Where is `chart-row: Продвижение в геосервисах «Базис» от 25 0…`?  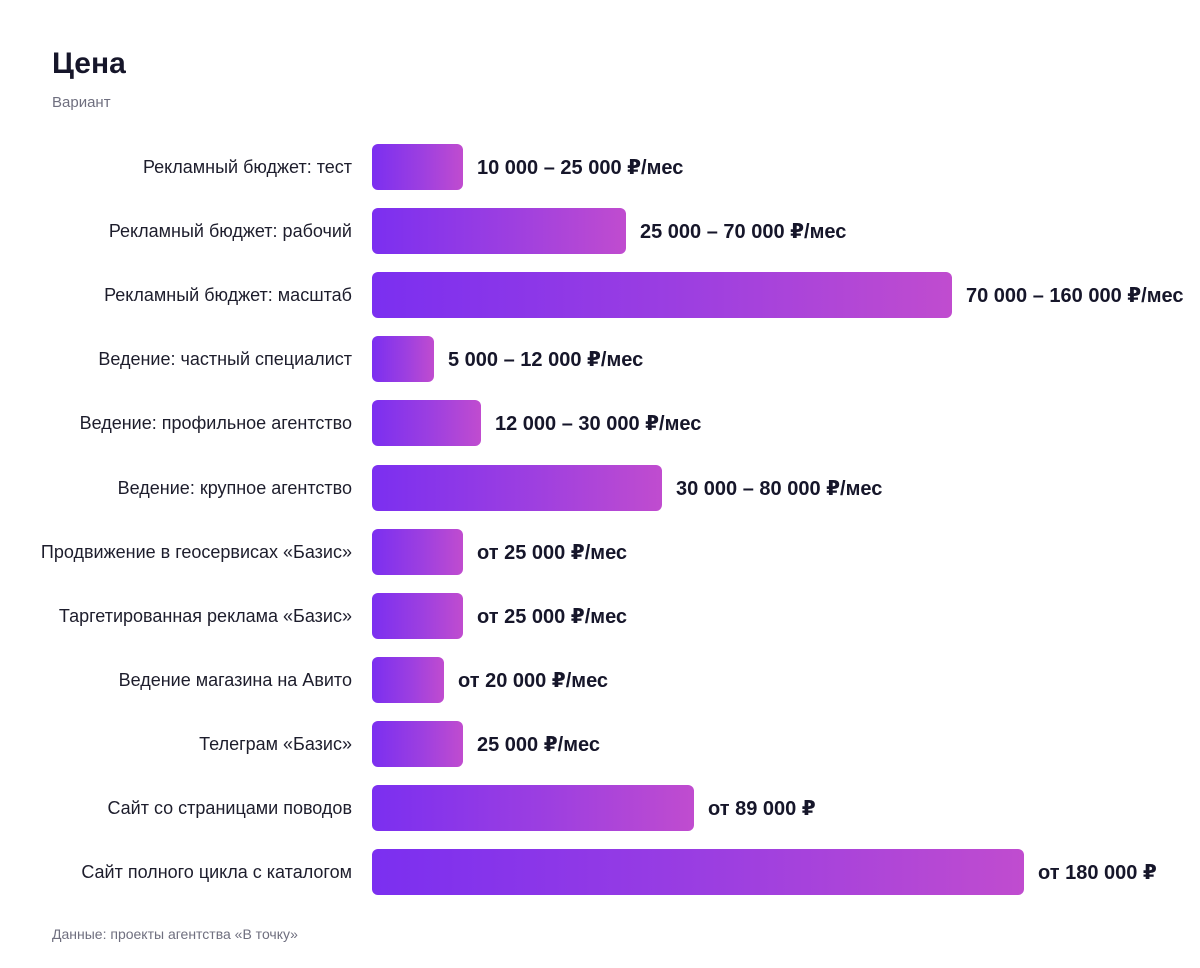
chart-row: Продвижение в геосервисах «Базис» от 25 0… is located at coordinates (600, 552).